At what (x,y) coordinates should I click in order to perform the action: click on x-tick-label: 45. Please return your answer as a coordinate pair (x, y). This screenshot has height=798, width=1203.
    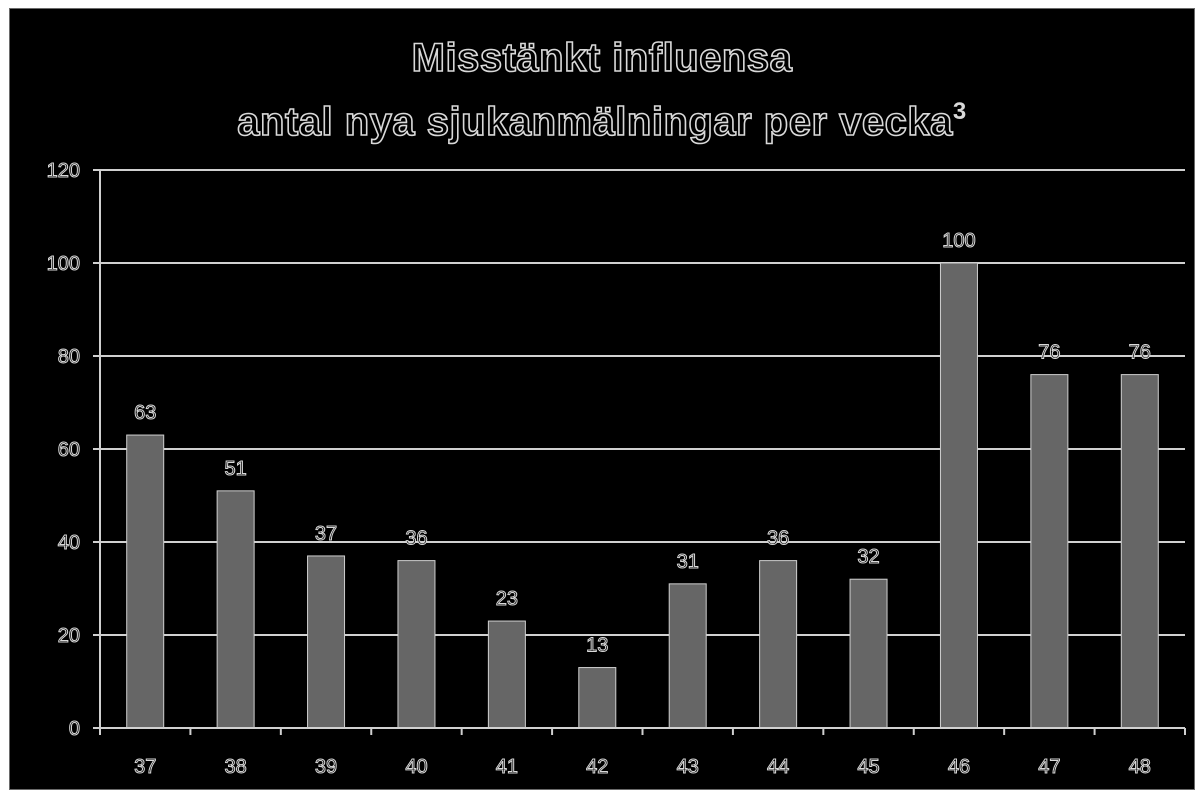
    Looking at the image, I should click on (868, 767).